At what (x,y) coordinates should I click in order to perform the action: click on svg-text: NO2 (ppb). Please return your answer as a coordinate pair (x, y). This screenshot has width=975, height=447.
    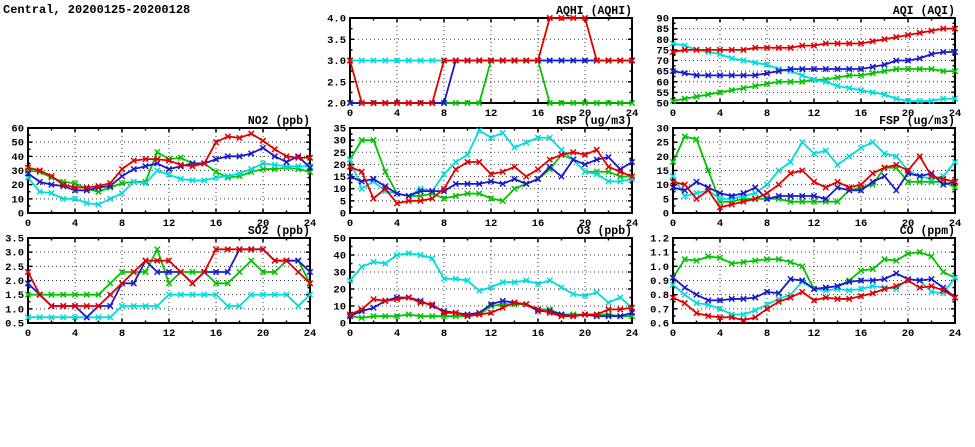
    Looking at the image, I should click on (279, 121).